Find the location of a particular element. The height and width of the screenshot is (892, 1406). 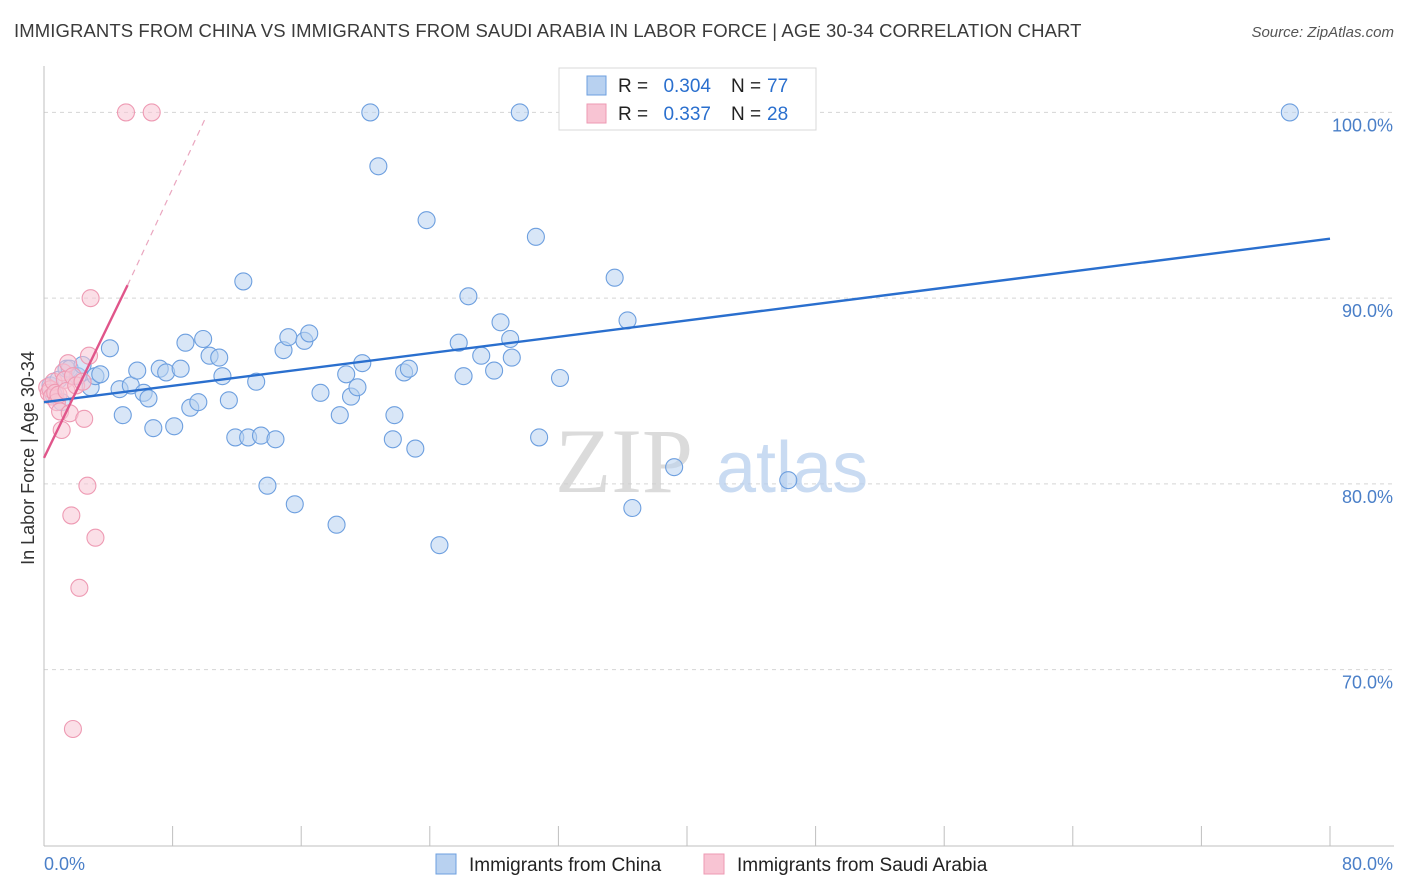

legend-top: R = 0.304 N = 77 R = 0.337 N = 28 is located at coordinates (687, 99).